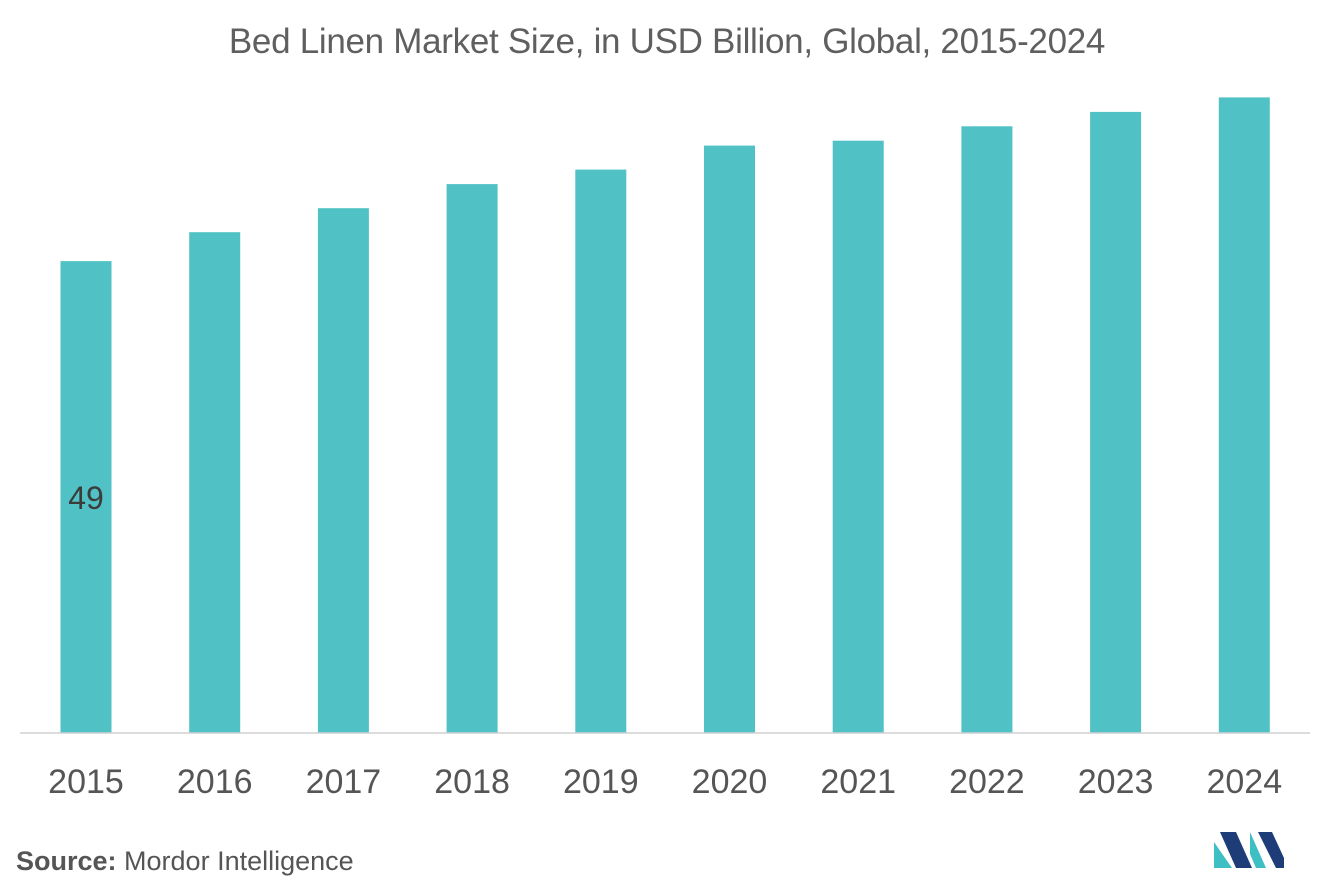  Describe the element at coordinates (601, 782) in the screenshot. I see `x-tick-label-2019: 2019` at that location.